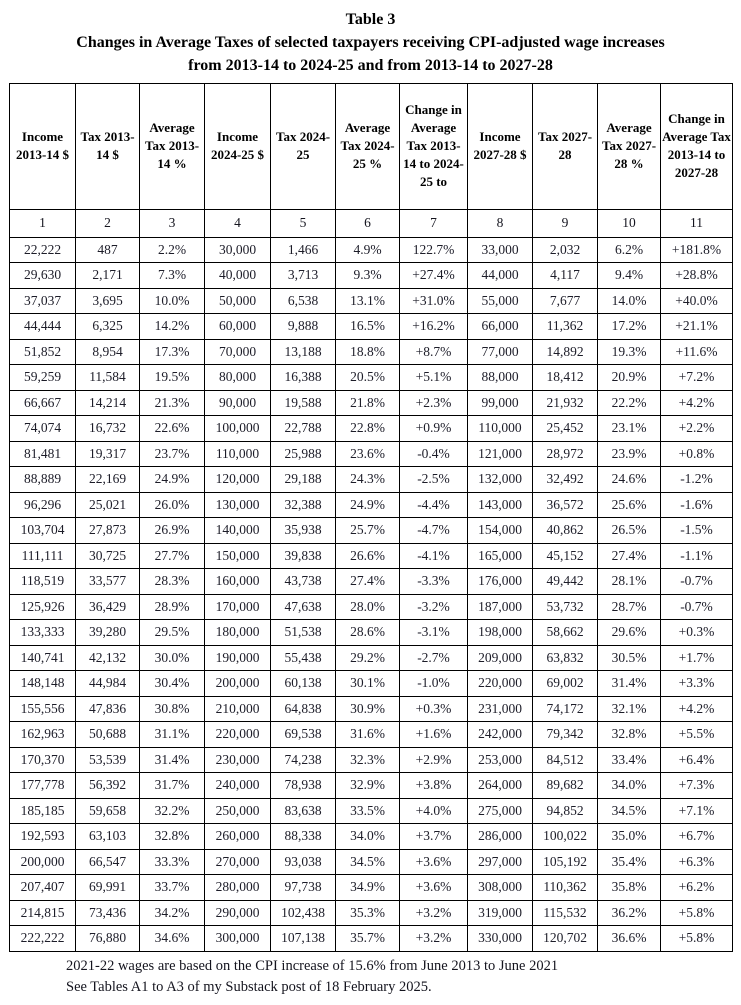 Image resolution: width=741 pixels, height=1005 pixels. What do you see at coordinates (172, 377) in the screenshot?
I see `table-cell: 19.5%` at bounding box center [172, 377].